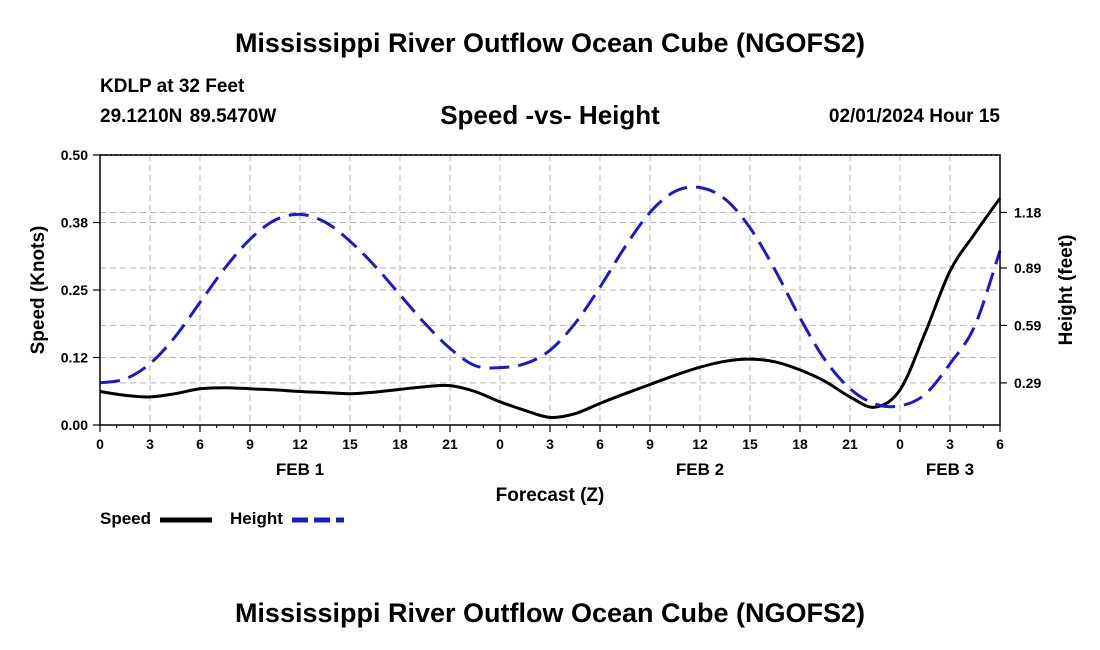 The image size is (1100, 650). What do you see at coordinates (38, 290) in the screenshot?
I see `y-axis-title: Speed (Knots)` at bounding box center [38, 290].